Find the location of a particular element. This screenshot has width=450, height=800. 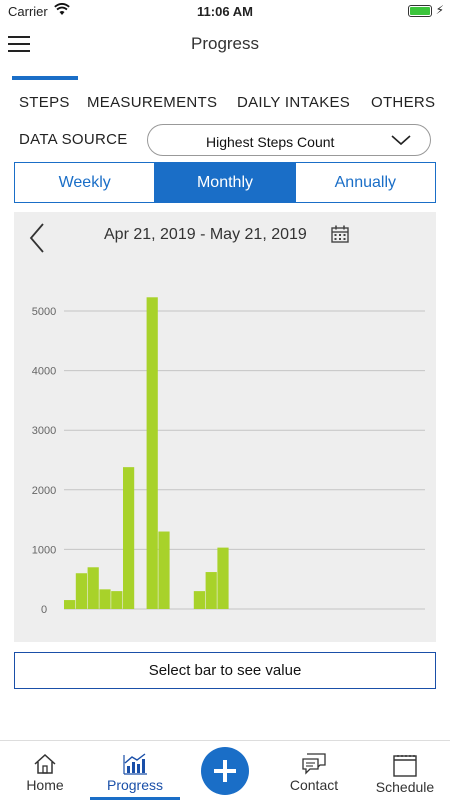

bottom-nav-active-indicator is located at coordinates (135, 798).